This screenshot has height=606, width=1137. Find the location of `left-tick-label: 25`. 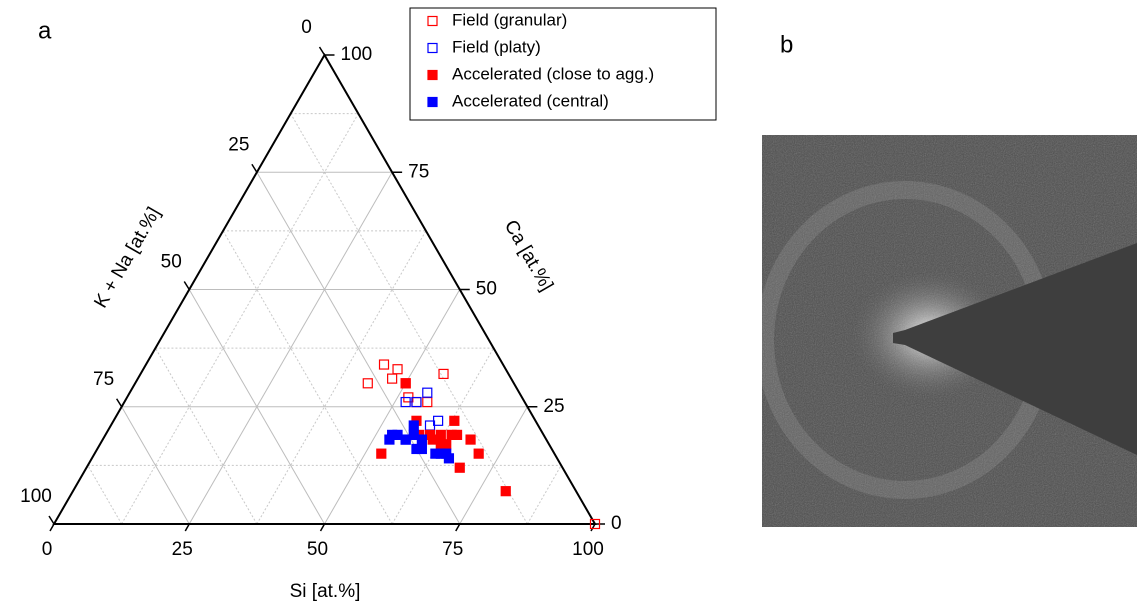

left-tick-label: 25 is located at coordinates (238, 144).